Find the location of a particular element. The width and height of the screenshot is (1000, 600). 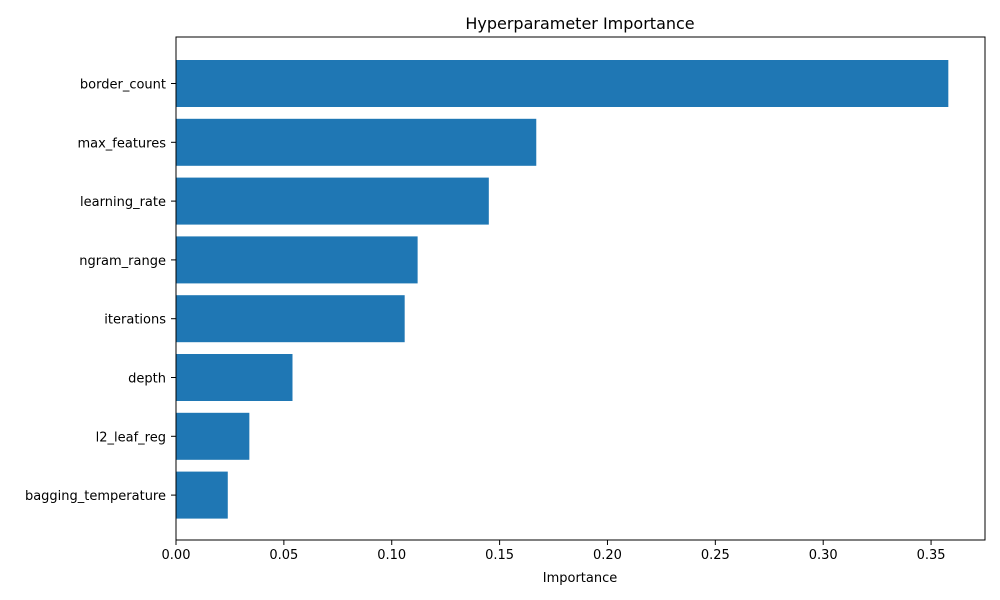

x-tick-label: 0.05 is located at coordinates (283, 555).